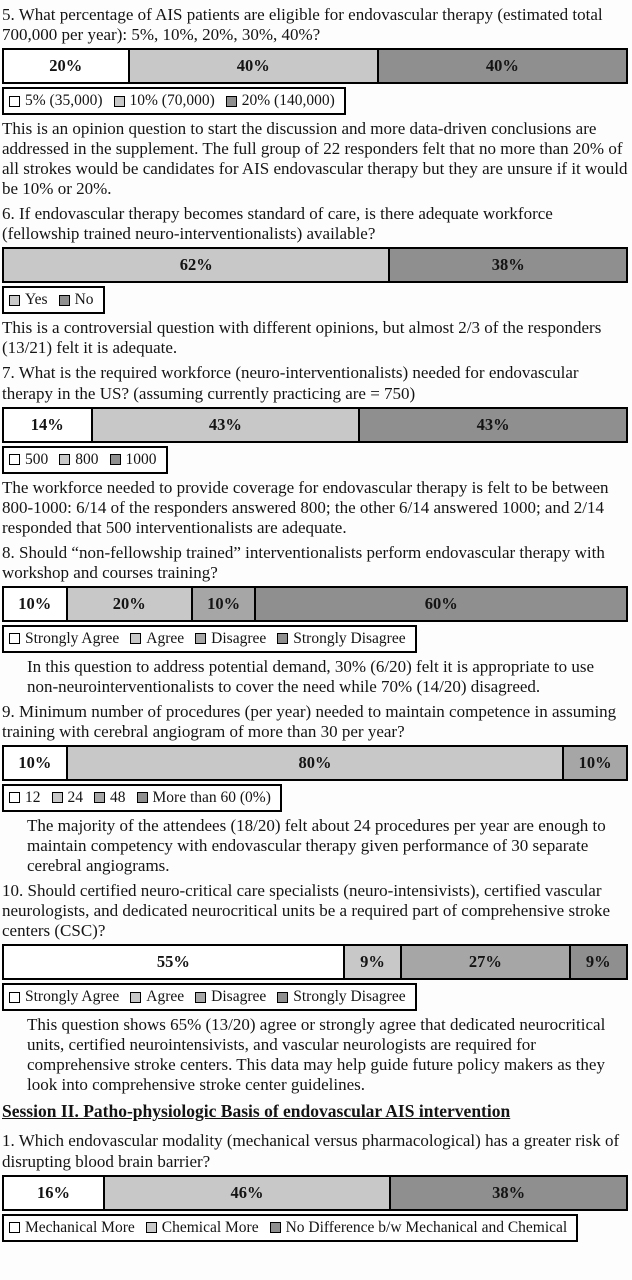 This screenshot has height=1280, width=632. I want to click on bar-segment: 46%, so click(248, 1192).